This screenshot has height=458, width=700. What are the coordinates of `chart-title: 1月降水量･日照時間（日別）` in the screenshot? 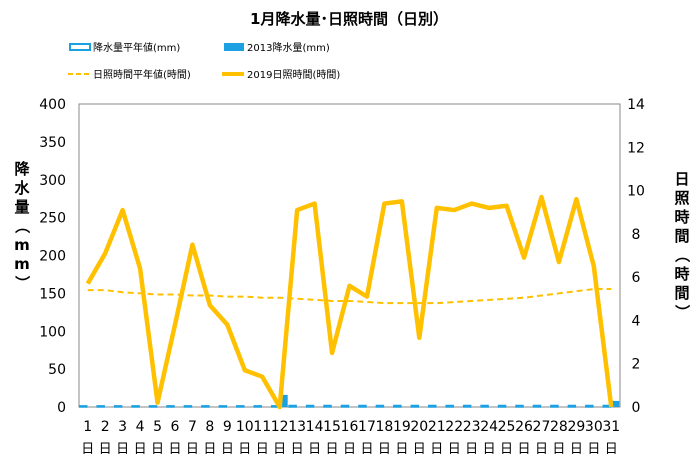 It's located at (349, 19).